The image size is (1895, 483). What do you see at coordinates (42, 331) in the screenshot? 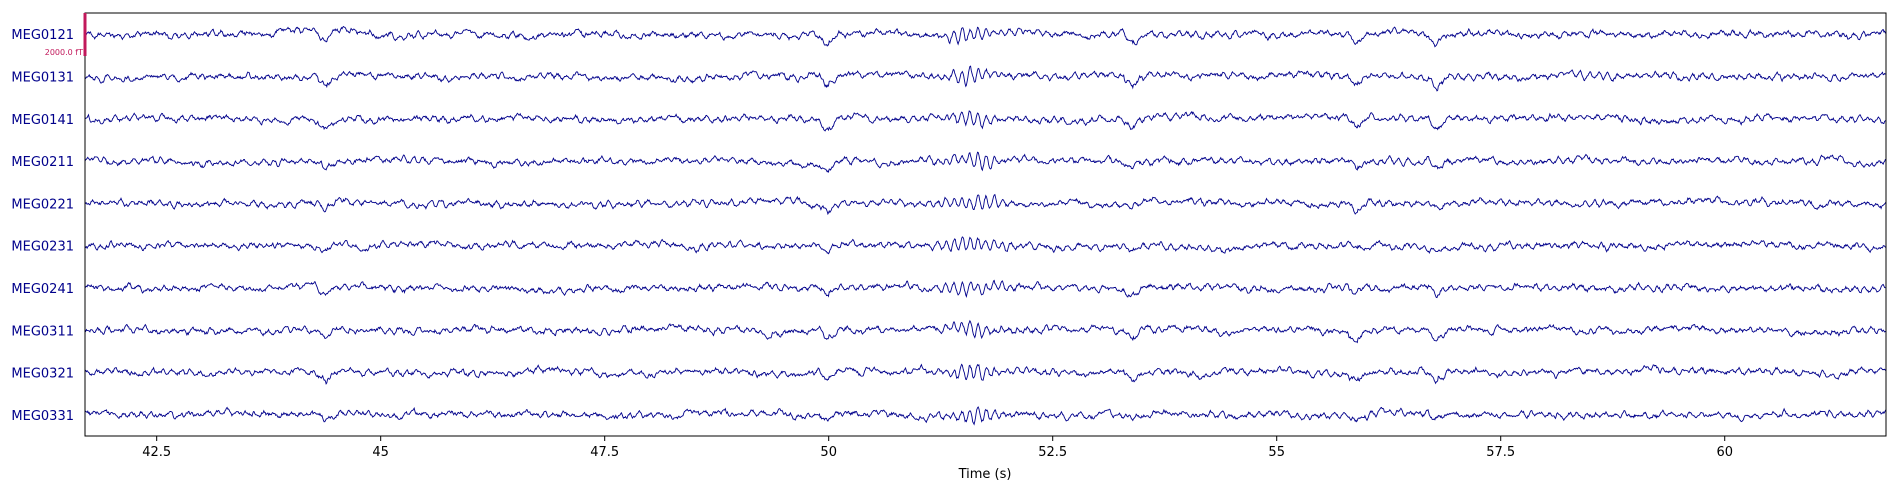
I see `channel-label: MEG0311` at bounding box center [42, 331].